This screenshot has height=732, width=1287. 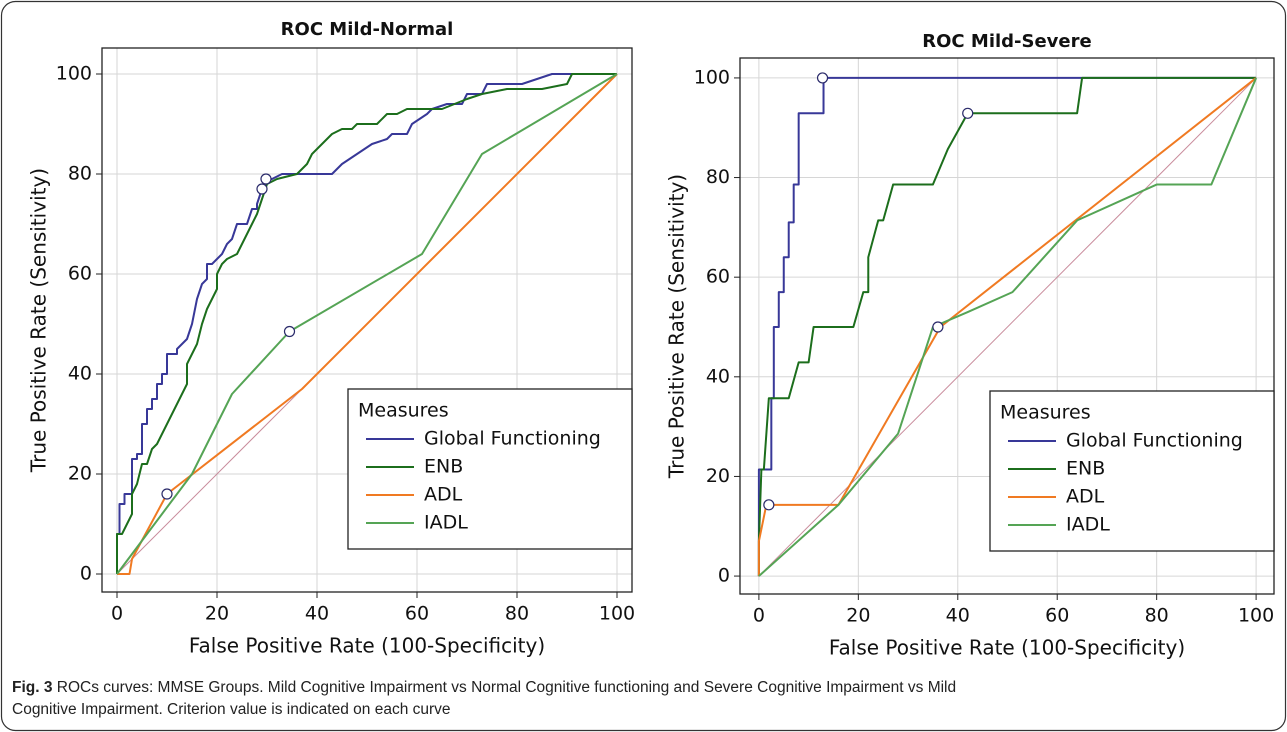 What do you see at coordinates (367, 29) in the screenshot?
I see `chart-title: ROC Mild-Normal` at bounding box center [367, 29].